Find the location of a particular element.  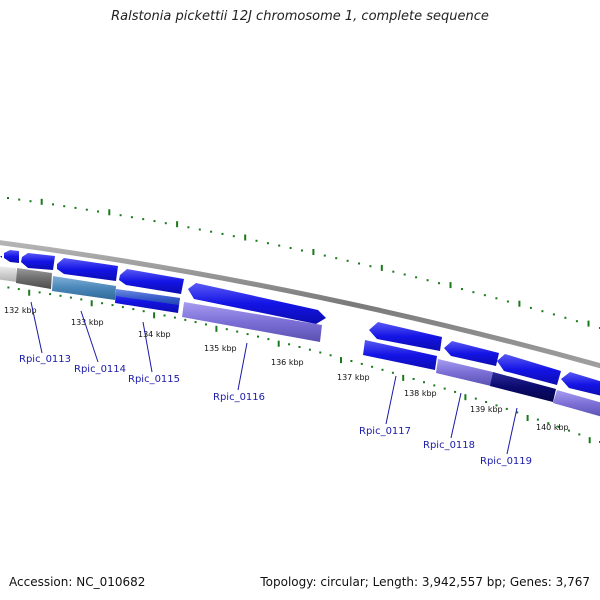

tick-label: 138 kbp is located at coordinates (420, 393).